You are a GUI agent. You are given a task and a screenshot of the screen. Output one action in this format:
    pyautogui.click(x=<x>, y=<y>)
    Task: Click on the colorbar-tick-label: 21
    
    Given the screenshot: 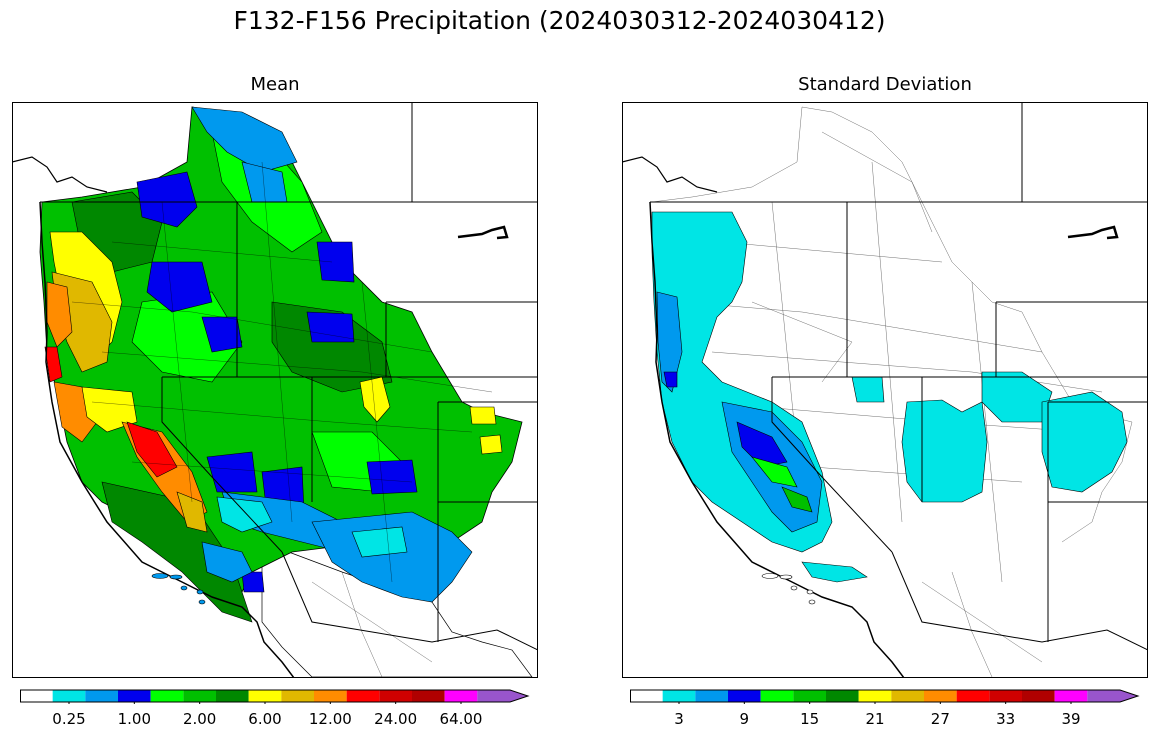 What is the action you would take?
    pyautogui.click(x=875, y=719)
    